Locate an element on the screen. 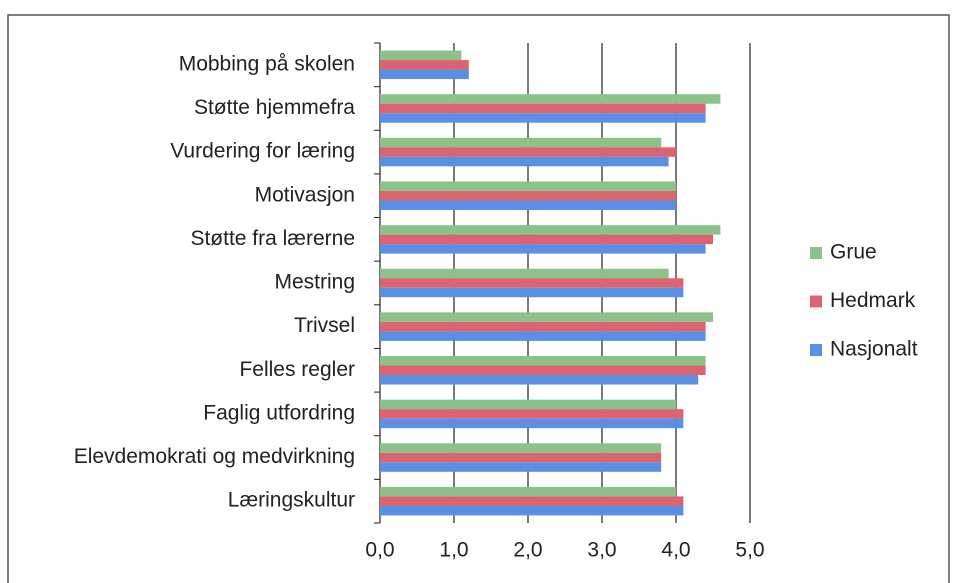 The image size is (957, 583). y-tick-label: Trivsel is located at coordinates (324, 325).